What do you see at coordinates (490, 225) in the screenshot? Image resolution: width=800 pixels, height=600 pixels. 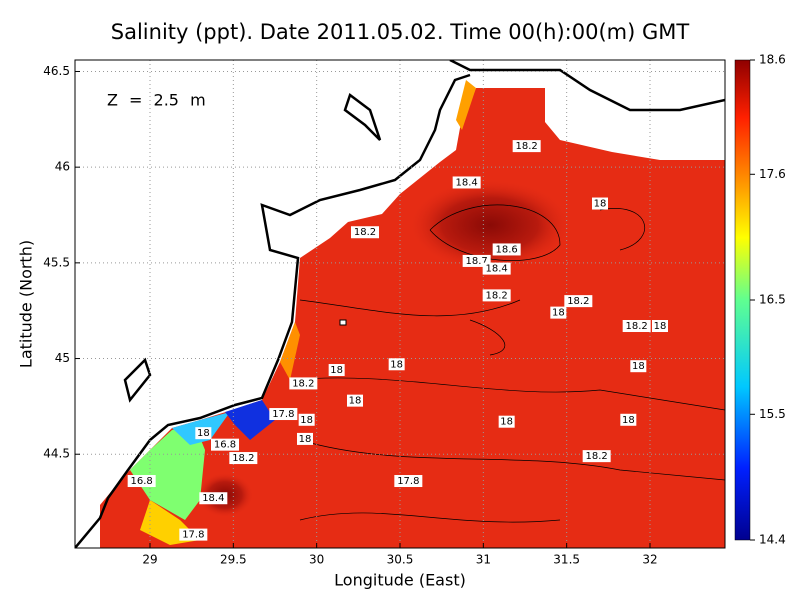 I see `salinity-maximum` at bounding box center [490, 225].